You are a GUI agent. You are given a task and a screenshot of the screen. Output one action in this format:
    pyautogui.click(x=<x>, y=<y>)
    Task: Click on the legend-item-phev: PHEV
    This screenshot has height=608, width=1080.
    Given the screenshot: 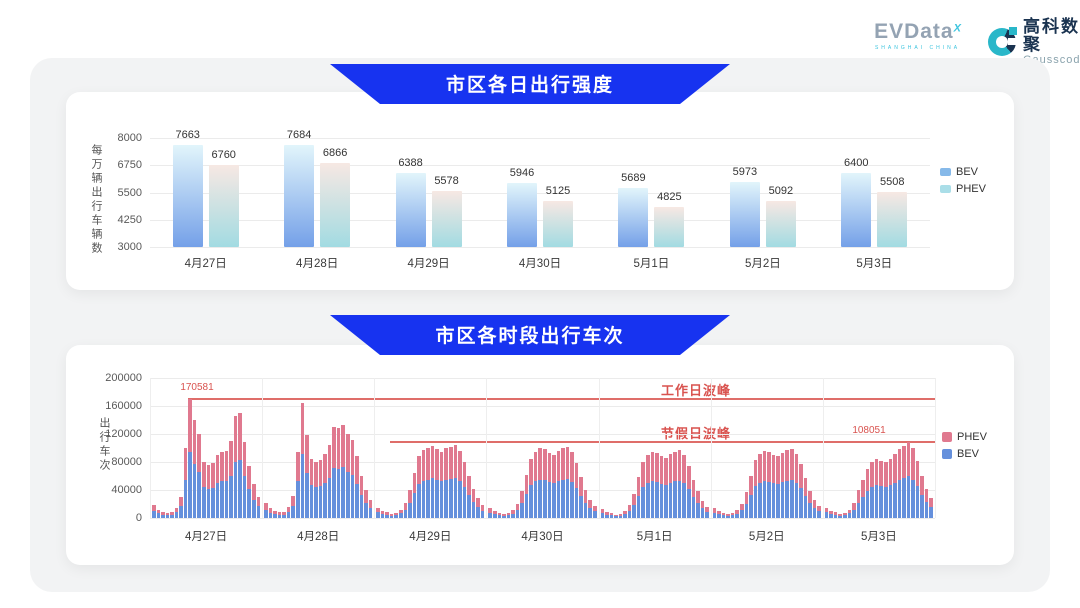 What is the action you would take?
    pyautogui.click(x=964, y=437)
    